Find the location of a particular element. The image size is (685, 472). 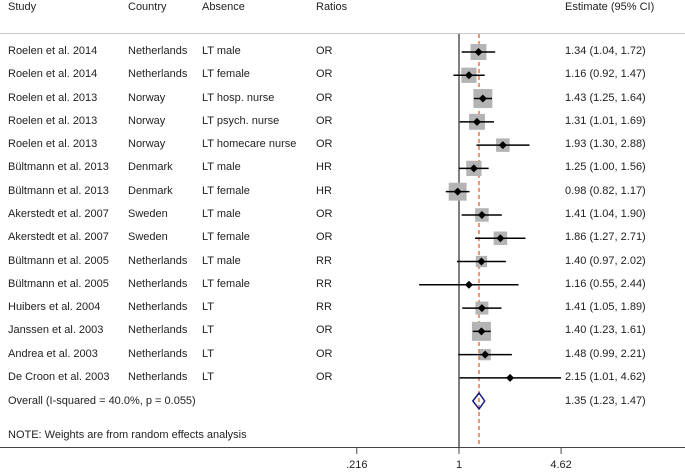

header-country: Country is located at coordinates (147, 7).